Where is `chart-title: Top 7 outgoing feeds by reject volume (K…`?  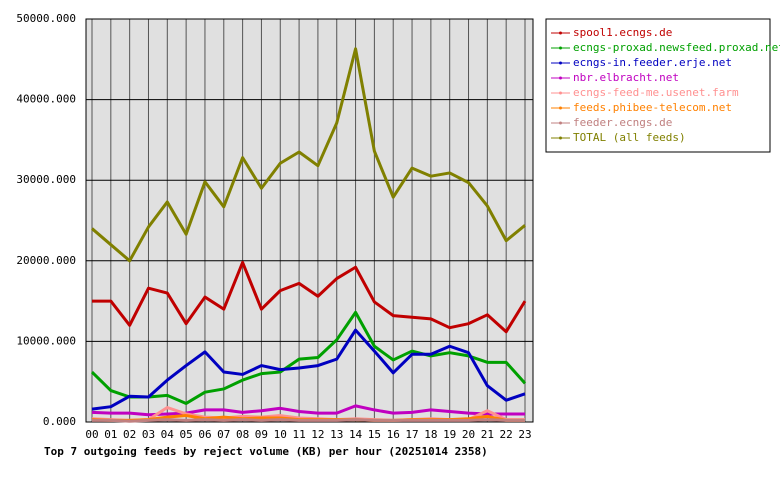 chart-title: Top 7 outgoing feeds by reject volume (K… is located at coordinates (266, 451).